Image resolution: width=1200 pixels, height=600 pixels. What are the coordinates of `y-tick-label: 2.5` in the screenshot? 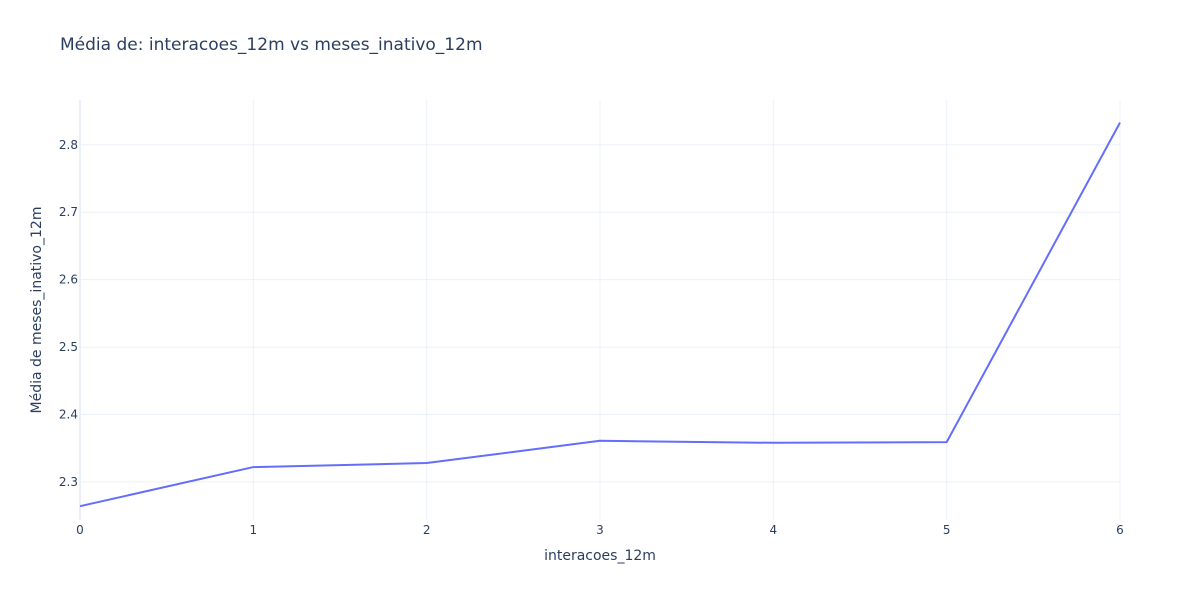 It's located at (68, 347).